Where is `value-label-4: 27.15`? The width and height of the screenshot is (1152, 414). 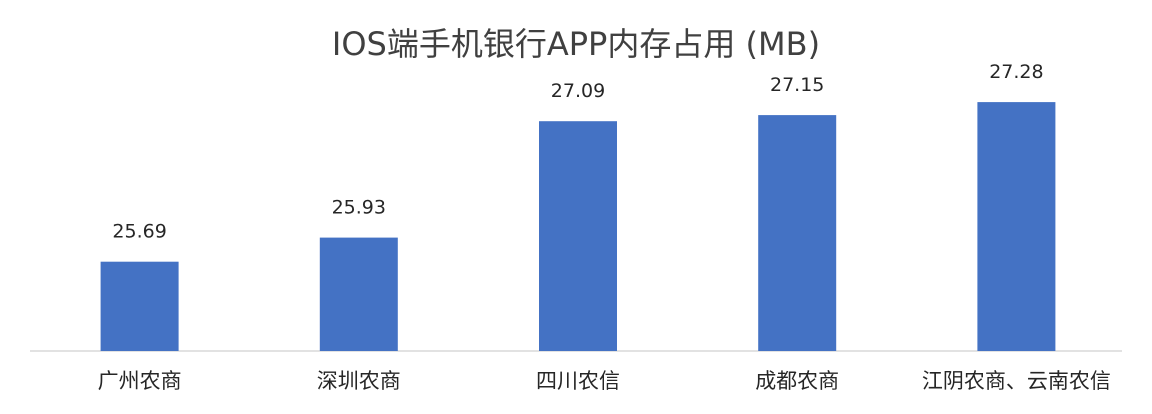
value-label-4: 27.15 is located at coordinates (797, 85).